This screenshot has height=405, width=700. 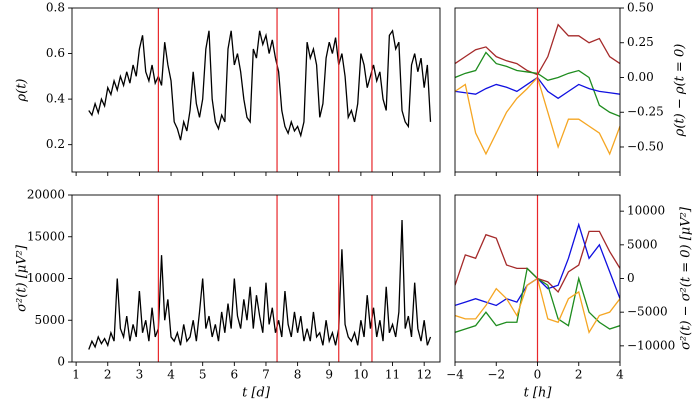 What do you see at coordinates (496, 375) in the screenshot?
I see `x-tick-label: −2` at bounding box center [496, 375].